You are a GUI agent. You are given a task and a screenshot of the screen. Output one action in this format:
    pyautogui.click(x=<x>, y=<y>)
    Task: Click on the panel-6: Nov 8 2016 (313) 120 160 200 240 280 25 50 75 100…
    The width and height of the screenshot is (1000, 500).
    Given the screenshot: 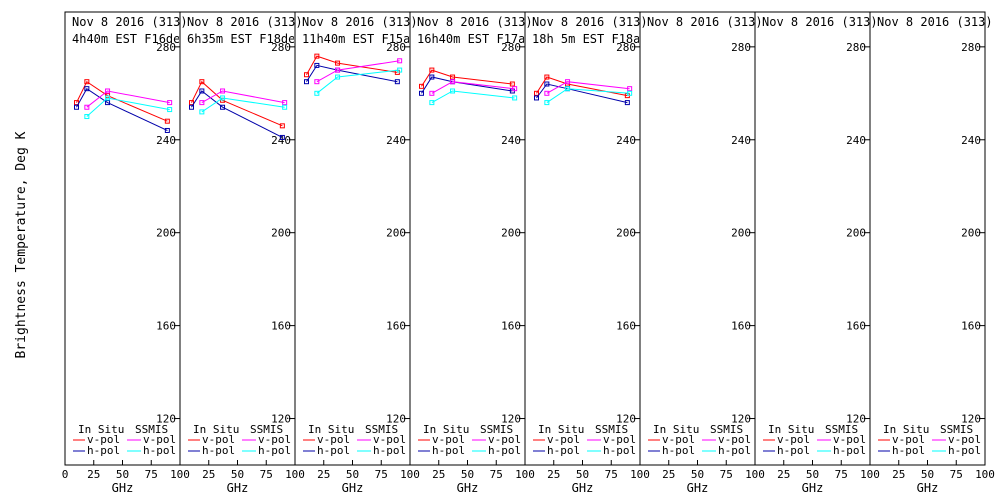 What is the action you would take?
    pyautogui.click(x=702, y=253)
    